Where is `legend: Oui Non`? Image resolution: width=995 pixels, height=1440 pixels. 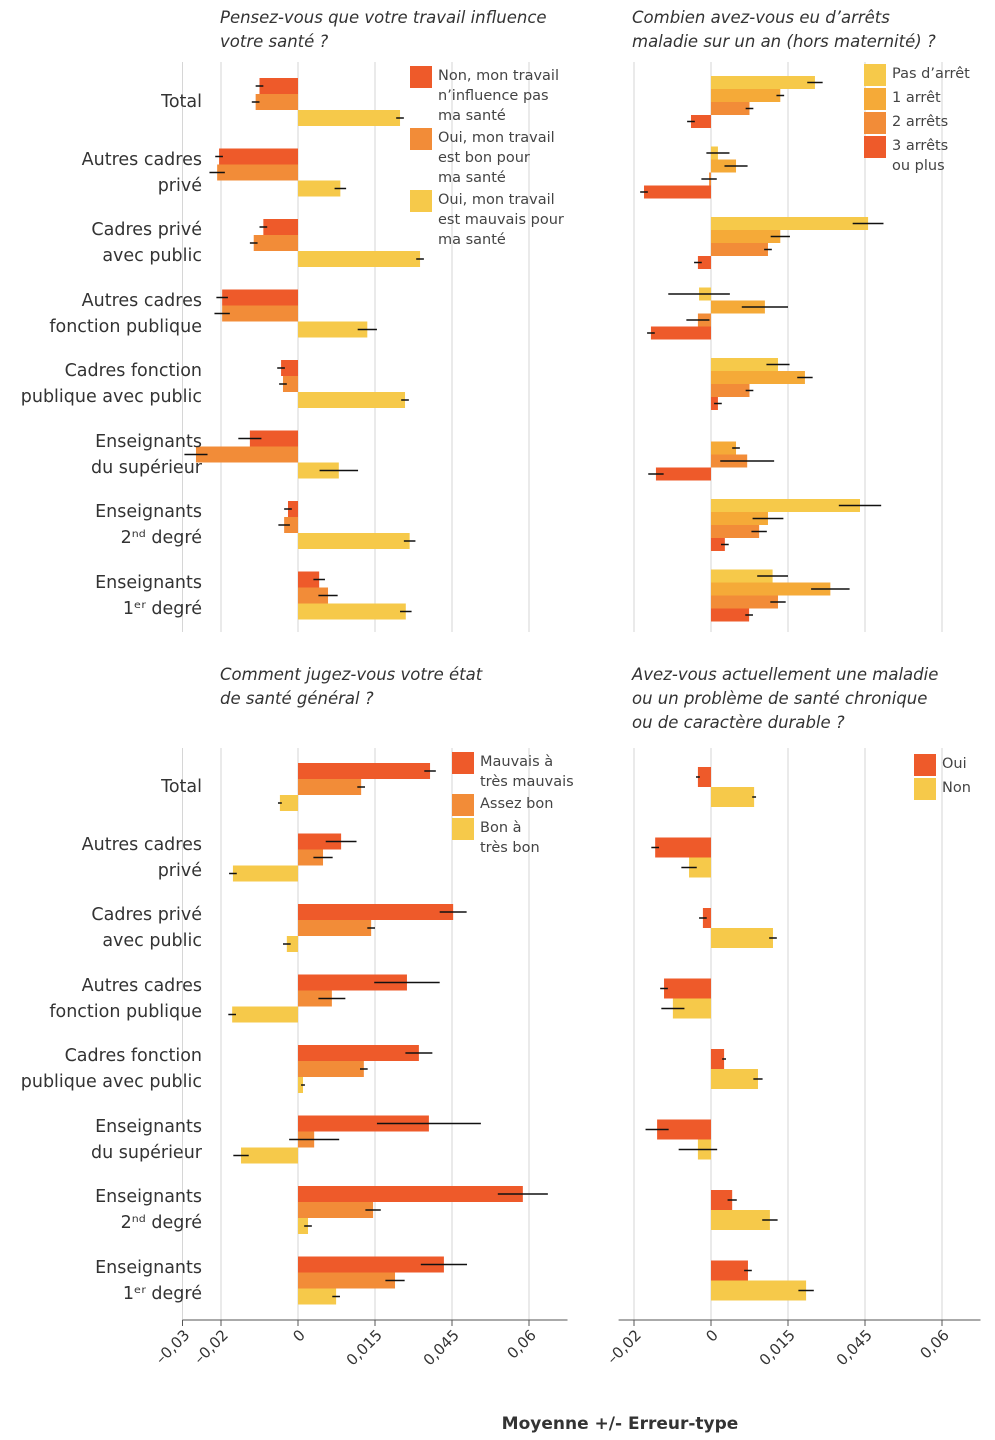
legend: Oui Non is located at coordinates (942, 777).